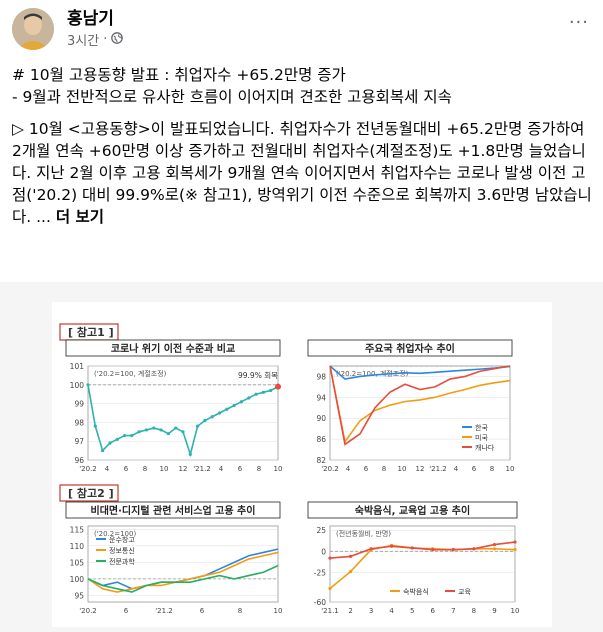 This screenshot has width=603, height=632. I want to click on x-tick-label: '21.1, so click(330, 611).